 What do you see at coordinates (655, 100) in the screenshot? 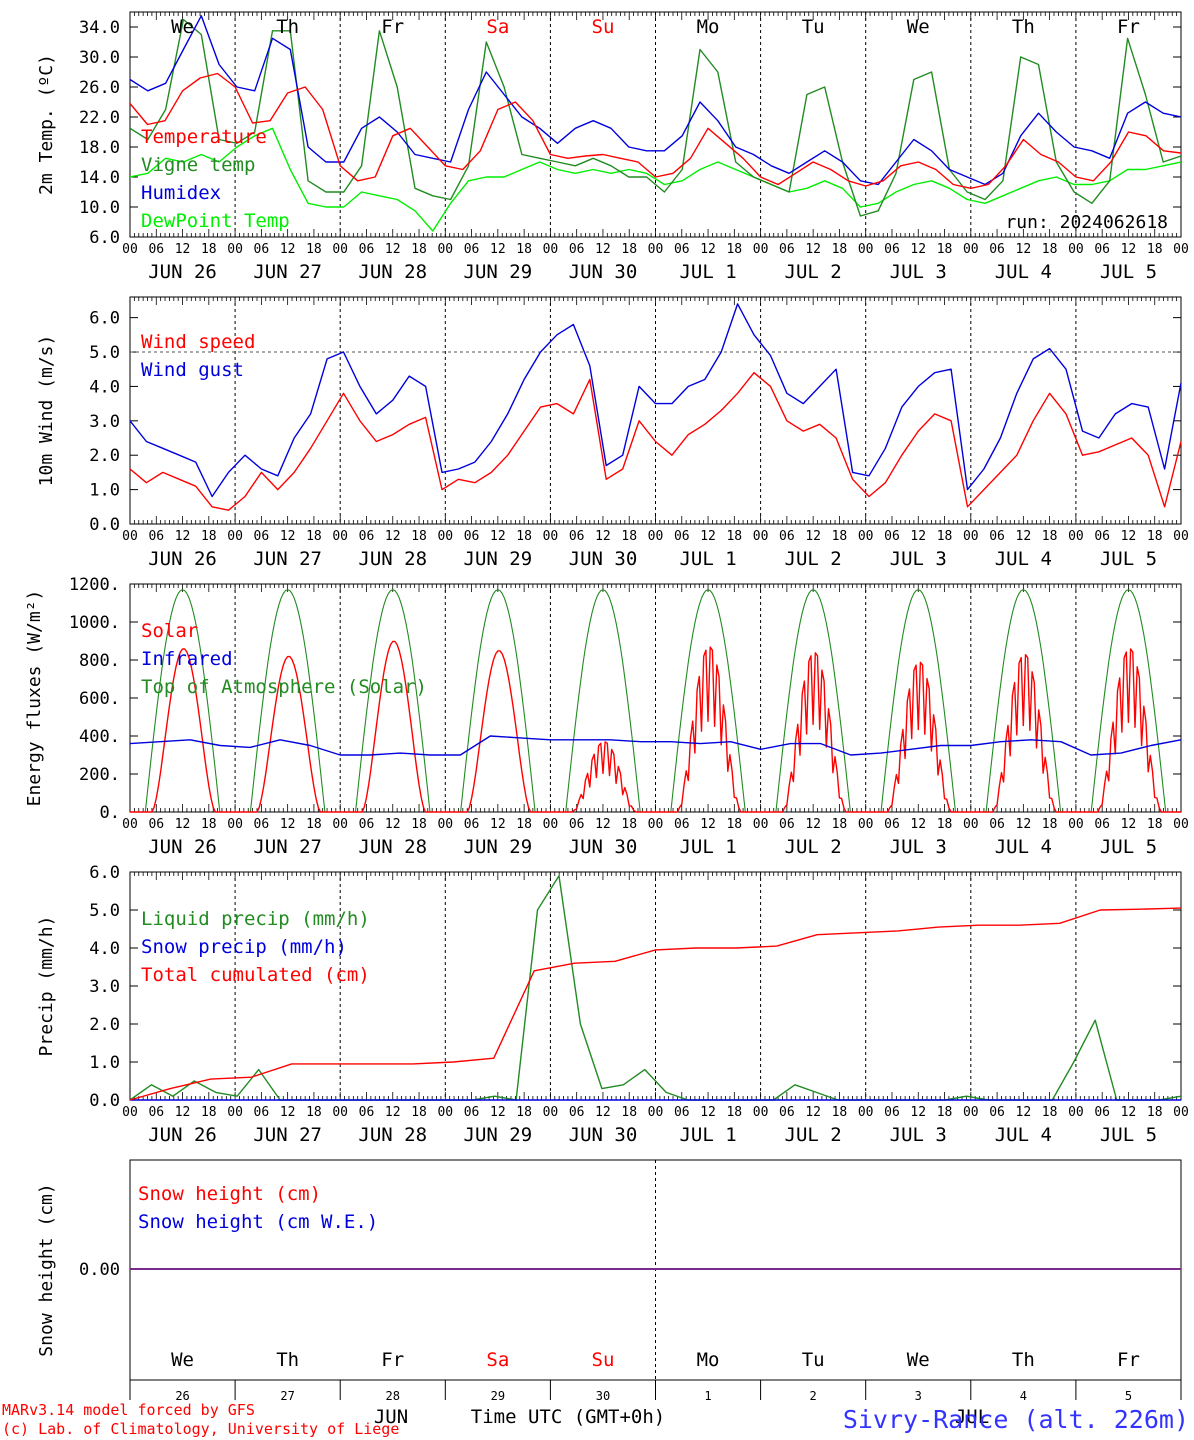
I see `series-humidex` at bounding box center [655, 100].